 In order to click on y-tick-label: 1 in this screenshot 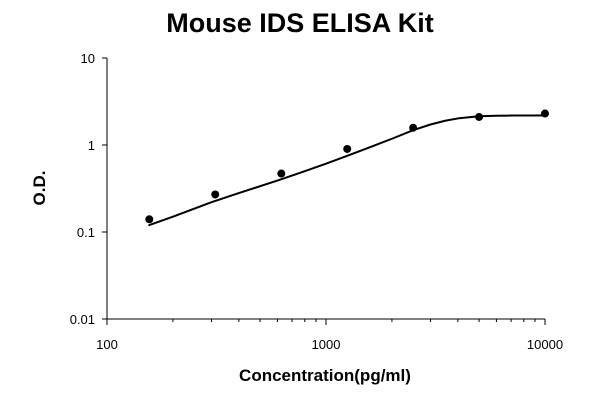, I will do `click(91, 145)`.